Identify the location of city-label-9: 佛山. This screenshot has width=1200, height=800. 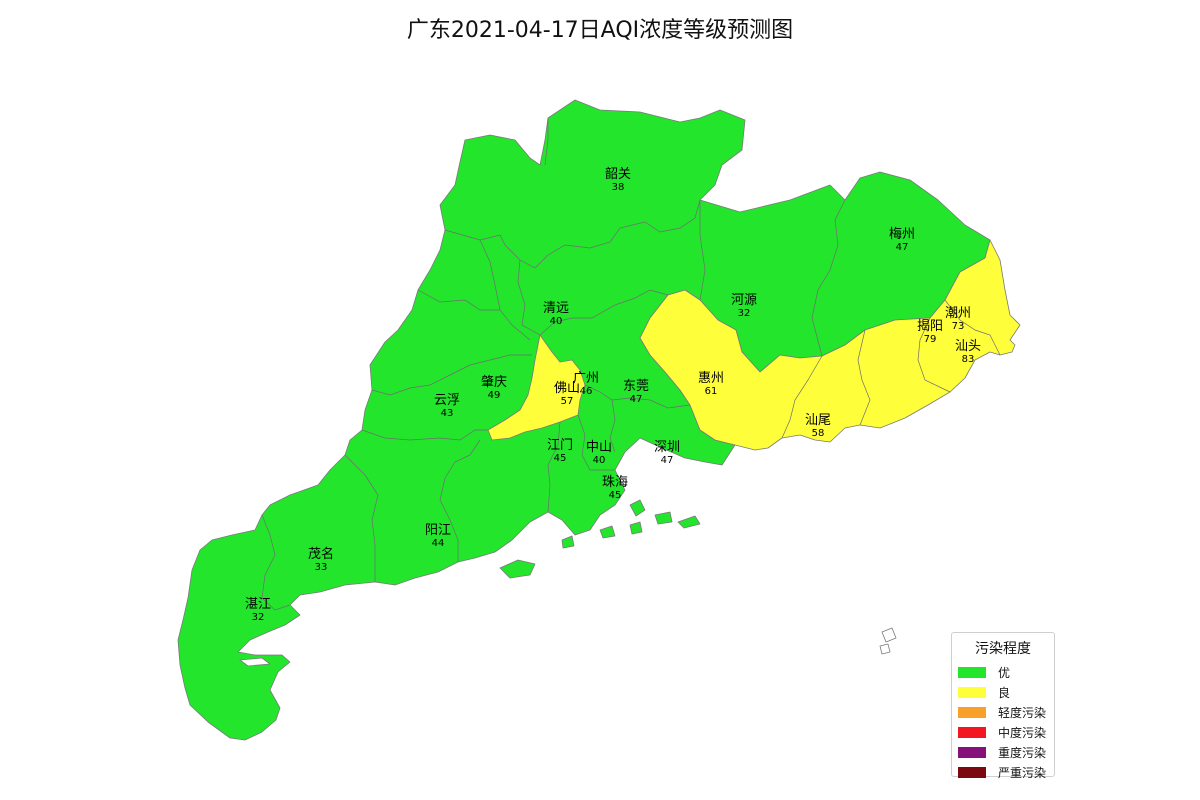
(567, 388).